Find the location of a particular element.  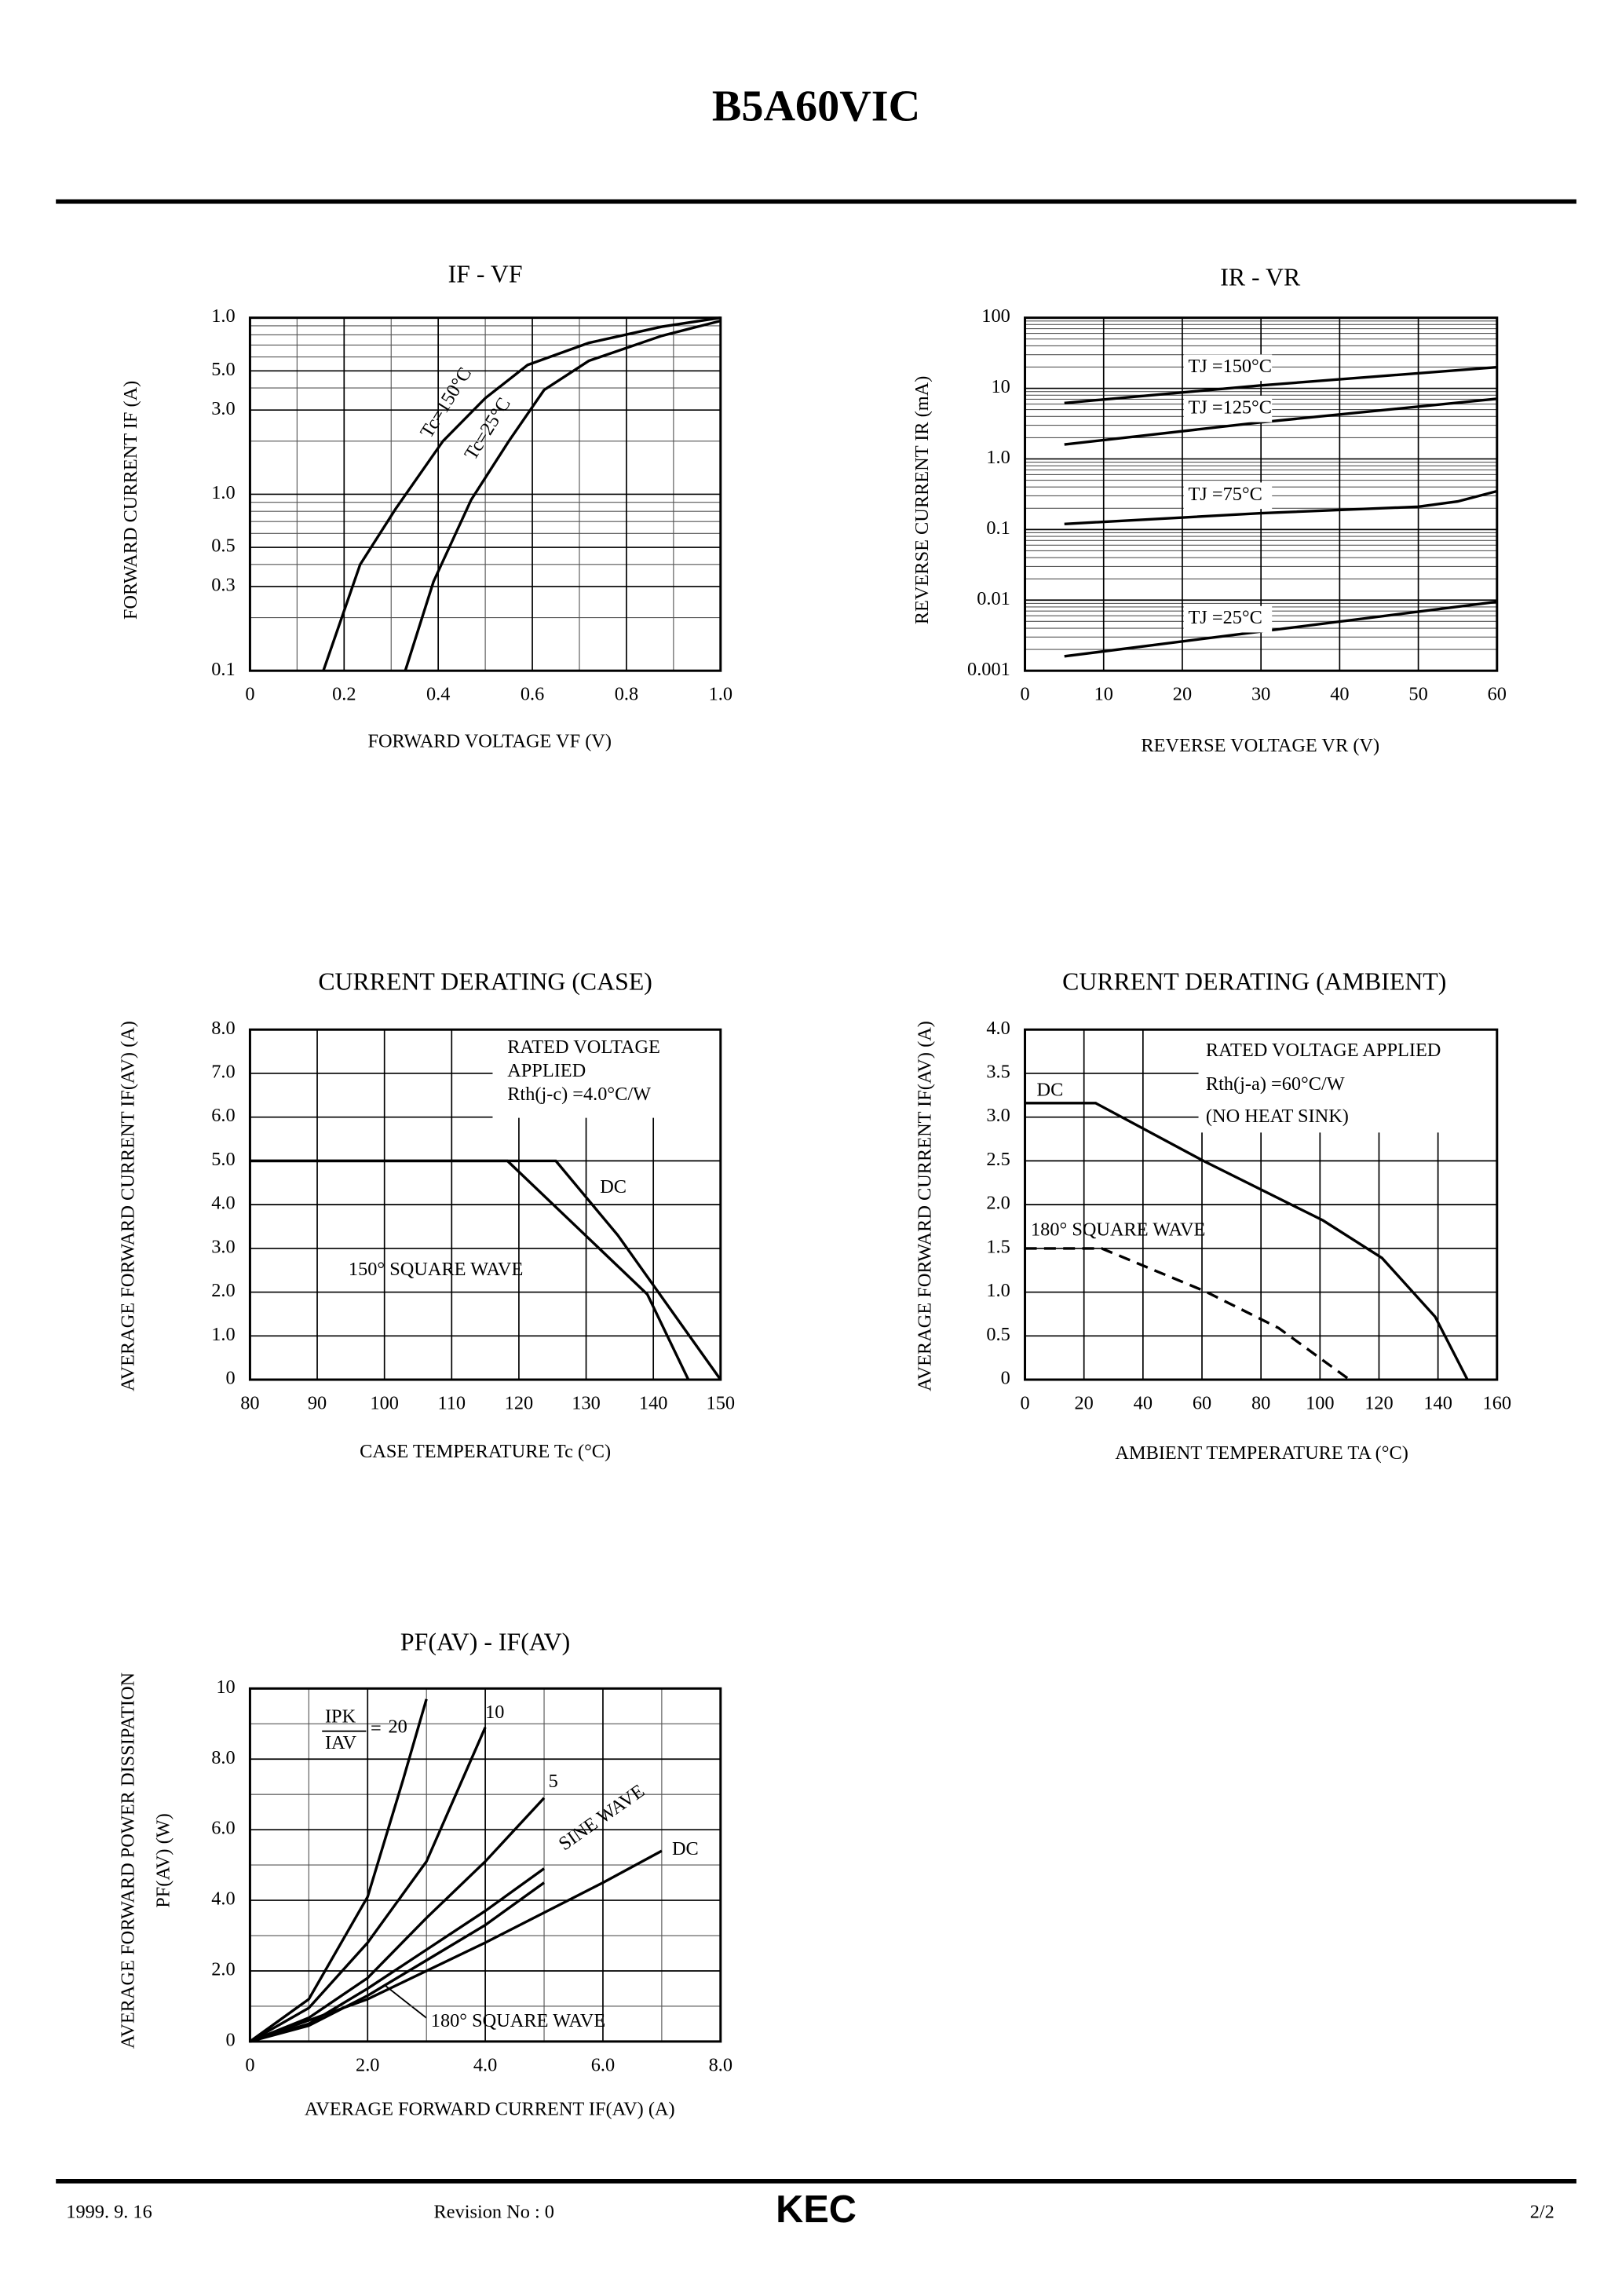

x-tick-label: 130 is located at coordinates (586, 1403).